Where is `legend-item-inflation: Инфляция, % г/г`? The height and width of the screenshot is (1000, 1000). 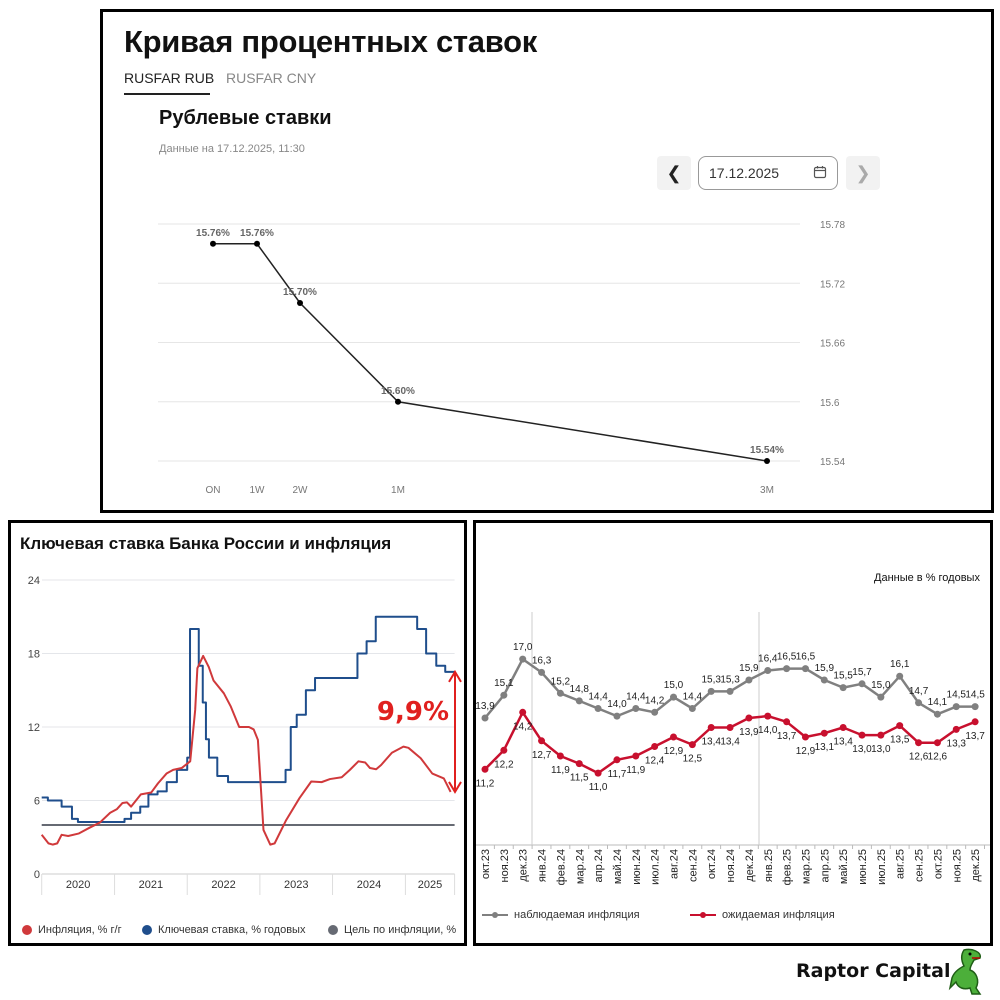
legend-item-inflation: Инфляция, % г/г is located at coordinates (72, 930).